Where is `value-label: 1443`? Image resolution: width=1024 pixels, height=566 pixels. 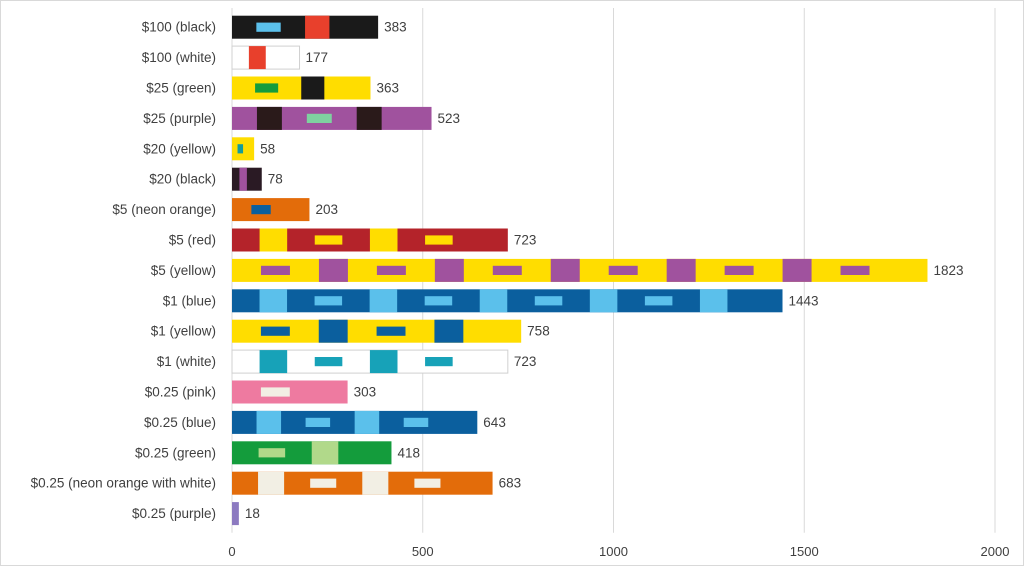 value-label: 1443 is located at coordinates (804, 300).